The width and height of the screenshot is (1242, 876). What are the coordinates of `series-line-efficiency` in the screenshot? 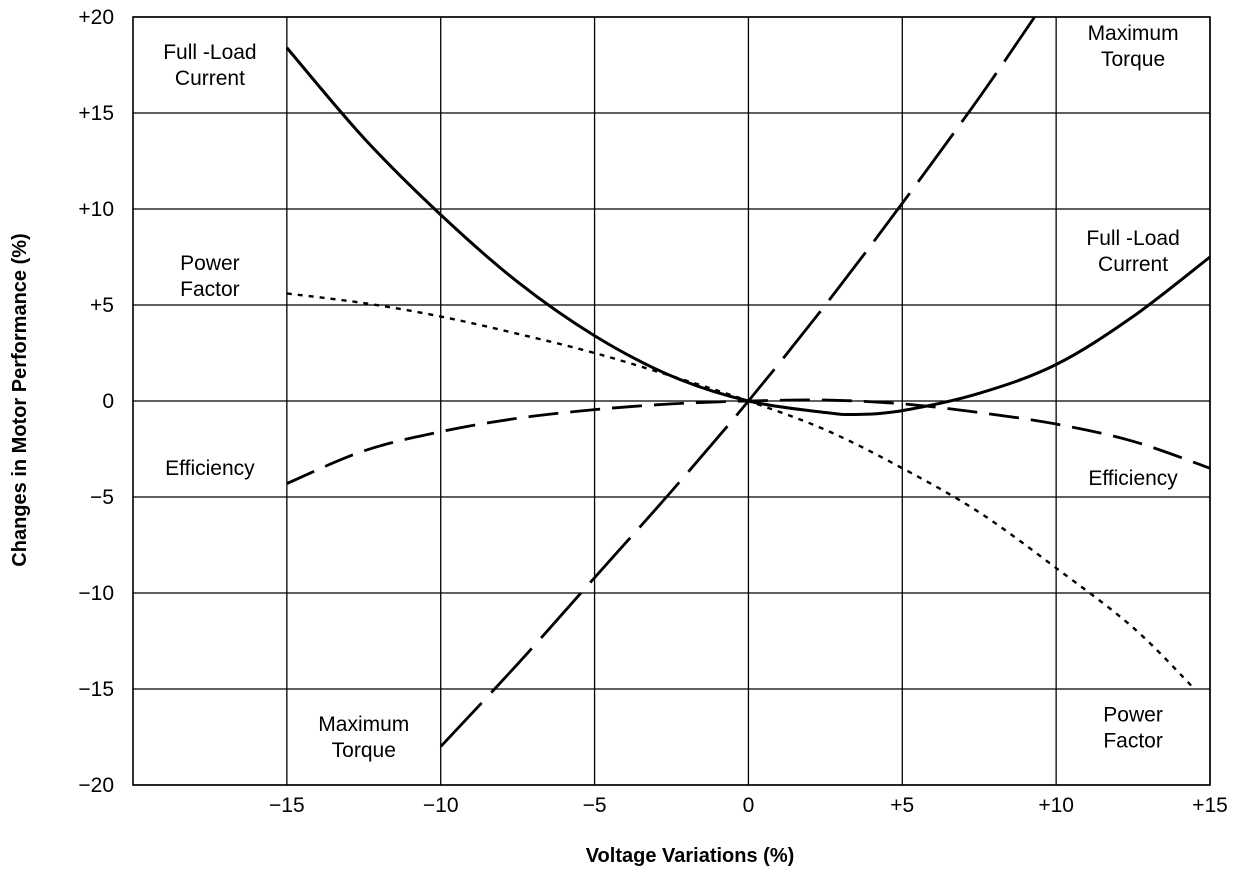 It's located at (748, 441).